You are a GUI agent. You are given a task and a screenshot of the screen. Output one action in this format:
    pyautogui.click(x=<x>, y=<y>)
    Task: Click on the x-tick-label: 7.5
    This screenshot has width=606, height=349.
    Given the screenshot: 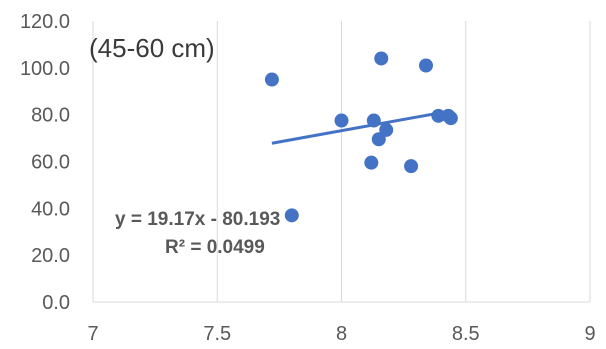 What is the action you would take?
    pyautogui.click(x=217, y=334)
    